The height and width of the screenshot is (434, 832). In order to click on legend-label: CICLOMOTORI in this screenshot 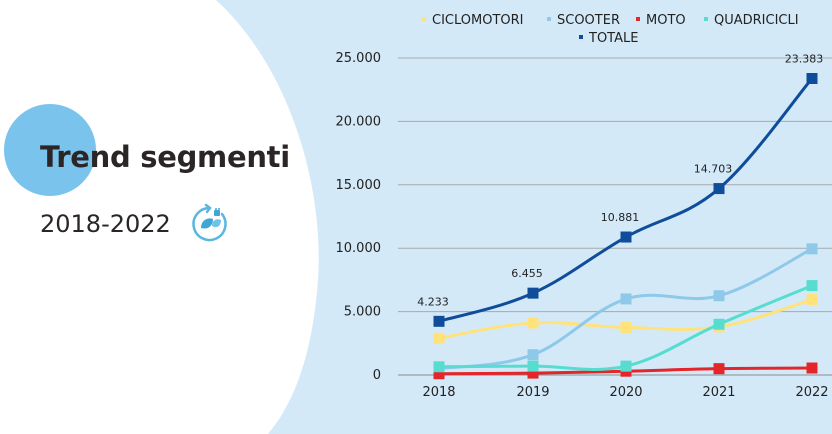, I will do `click(478, 20)`.